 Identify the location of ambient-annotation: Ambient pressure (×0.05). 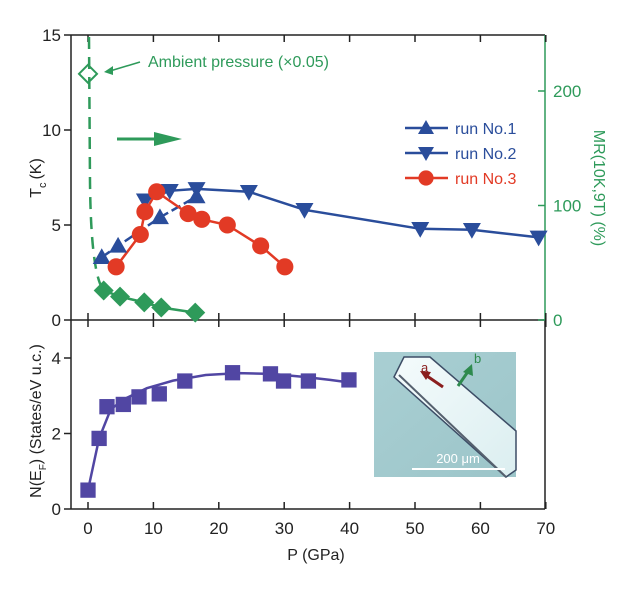
(238, 62).